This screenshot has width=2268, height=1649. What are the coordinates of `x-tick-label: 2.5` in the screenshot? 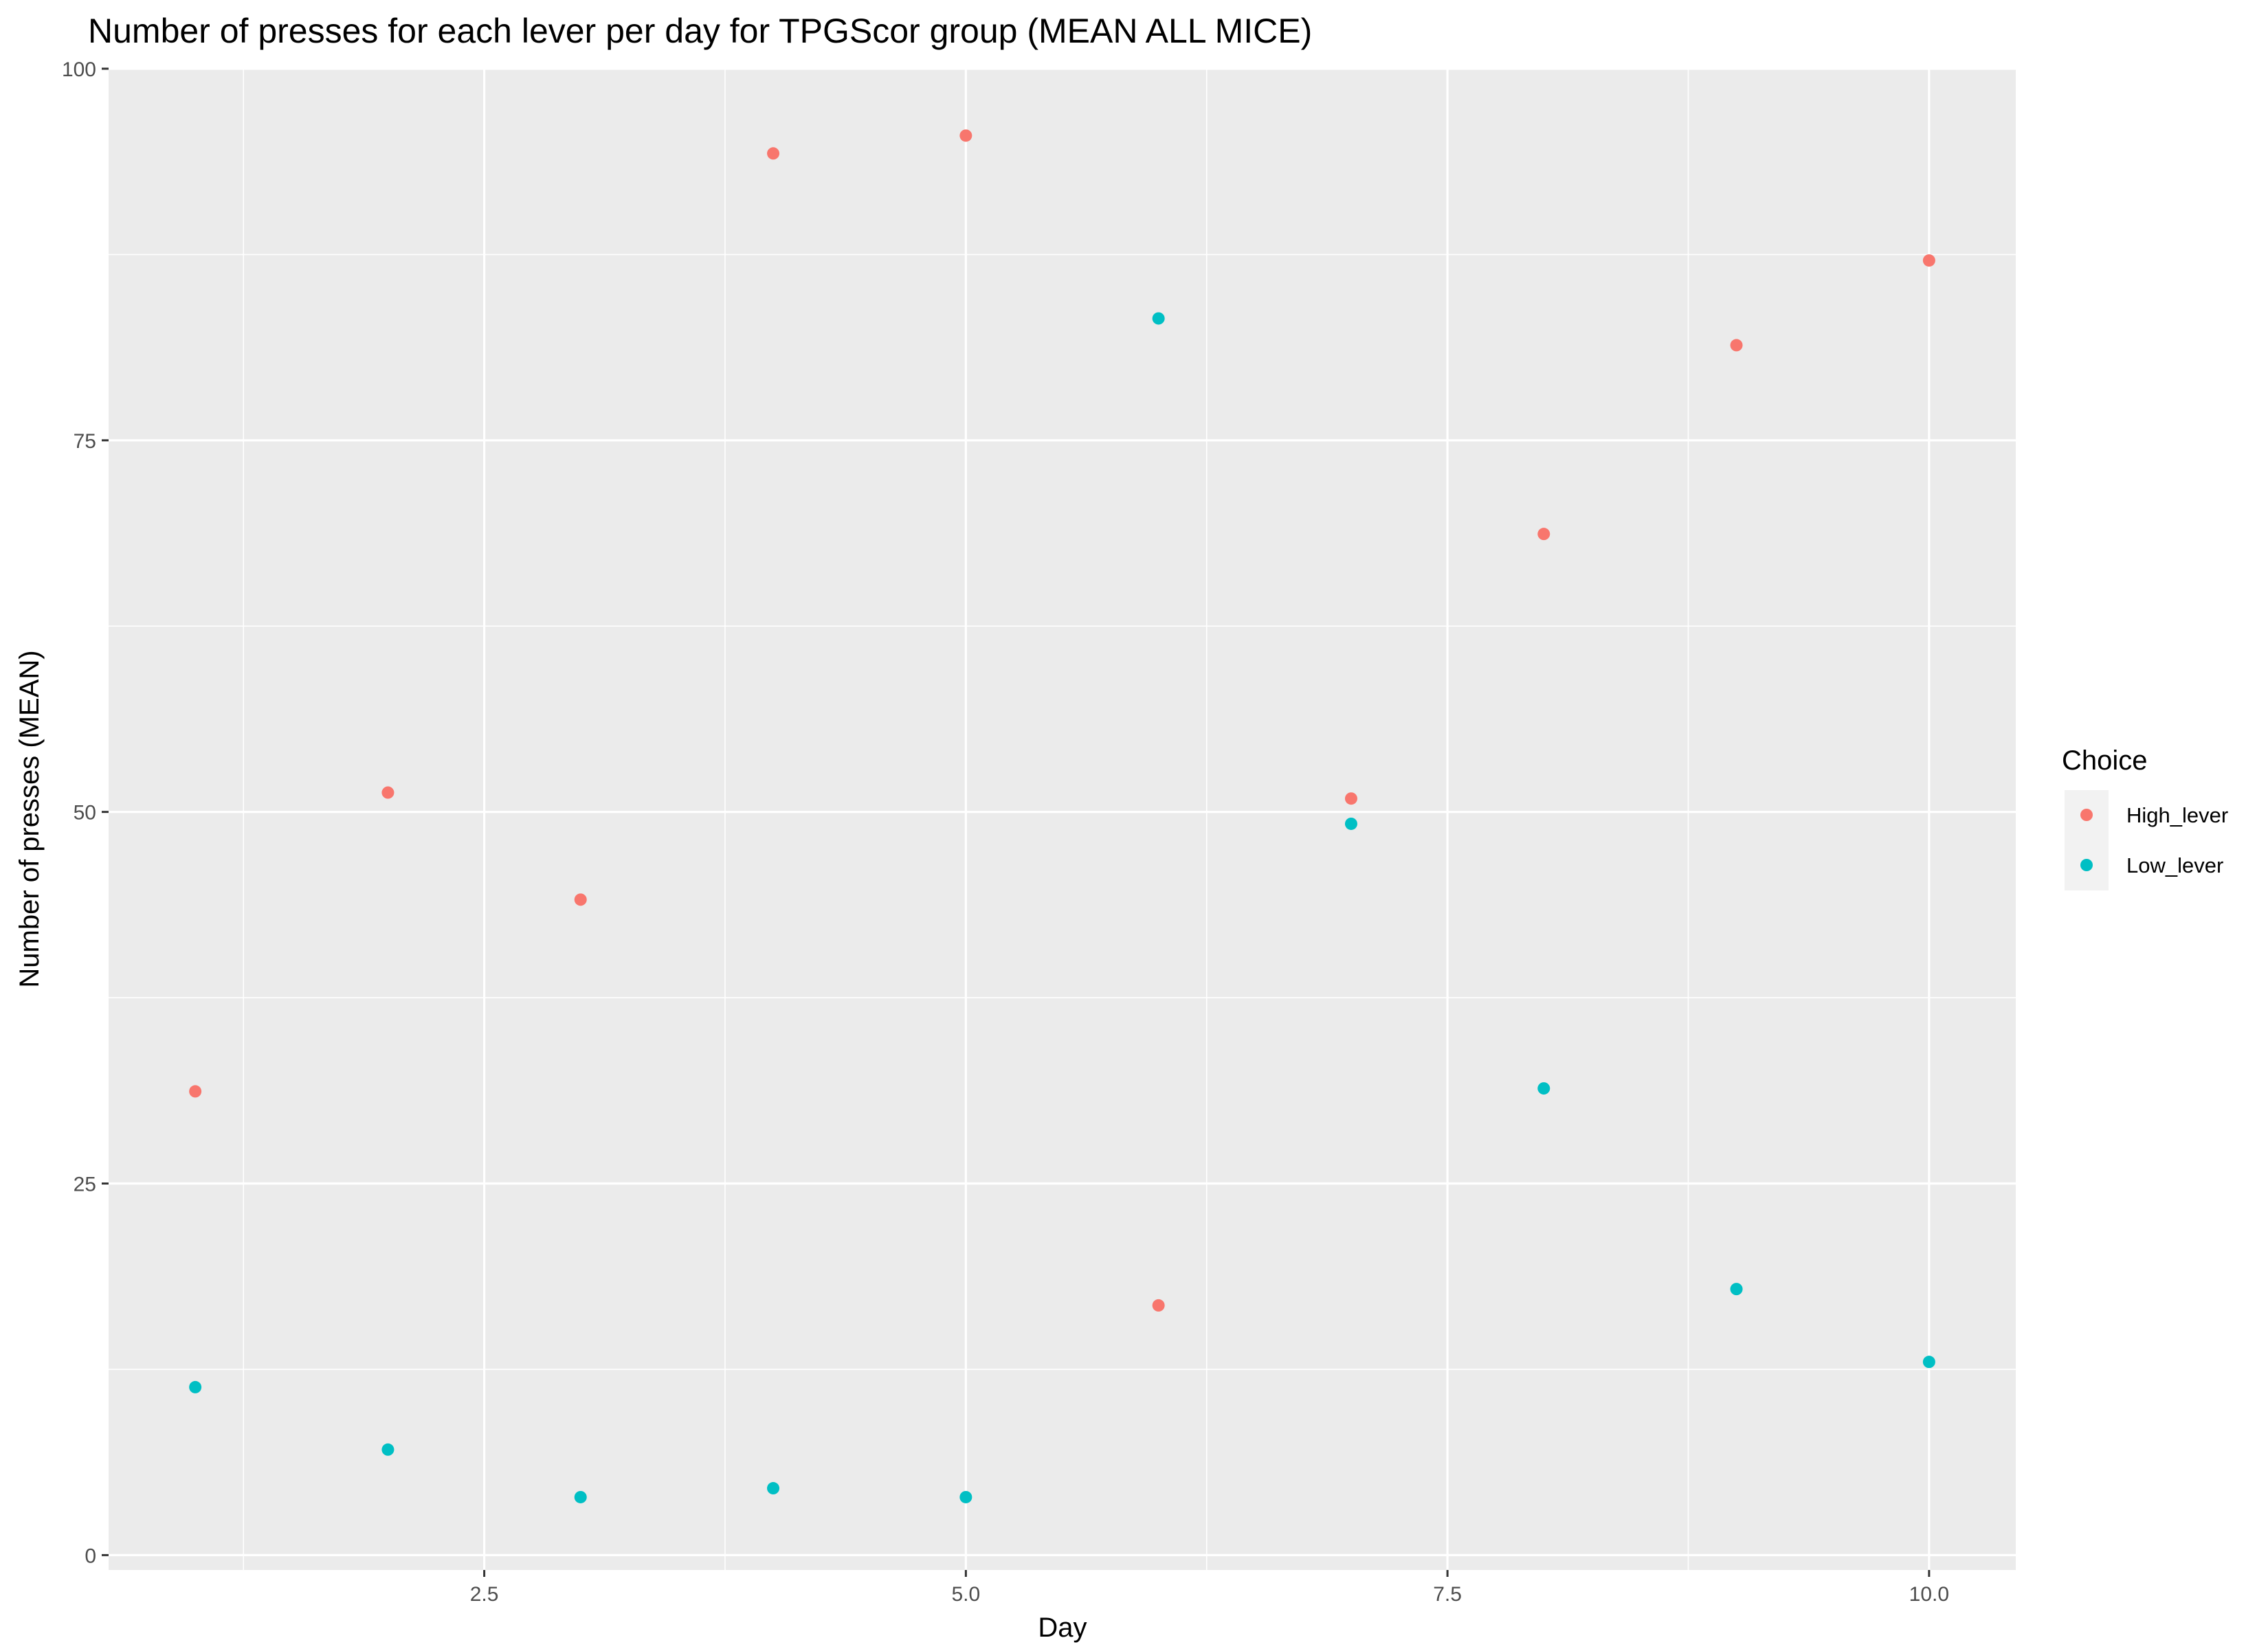 It's located at (484, 1594).